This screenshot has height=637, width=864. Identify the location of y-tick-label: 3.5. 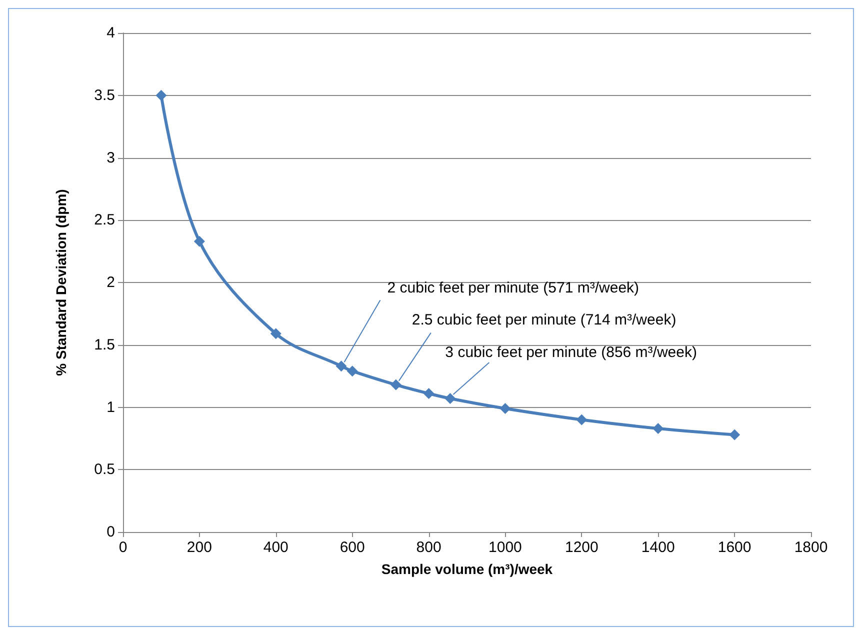
(104, 95).